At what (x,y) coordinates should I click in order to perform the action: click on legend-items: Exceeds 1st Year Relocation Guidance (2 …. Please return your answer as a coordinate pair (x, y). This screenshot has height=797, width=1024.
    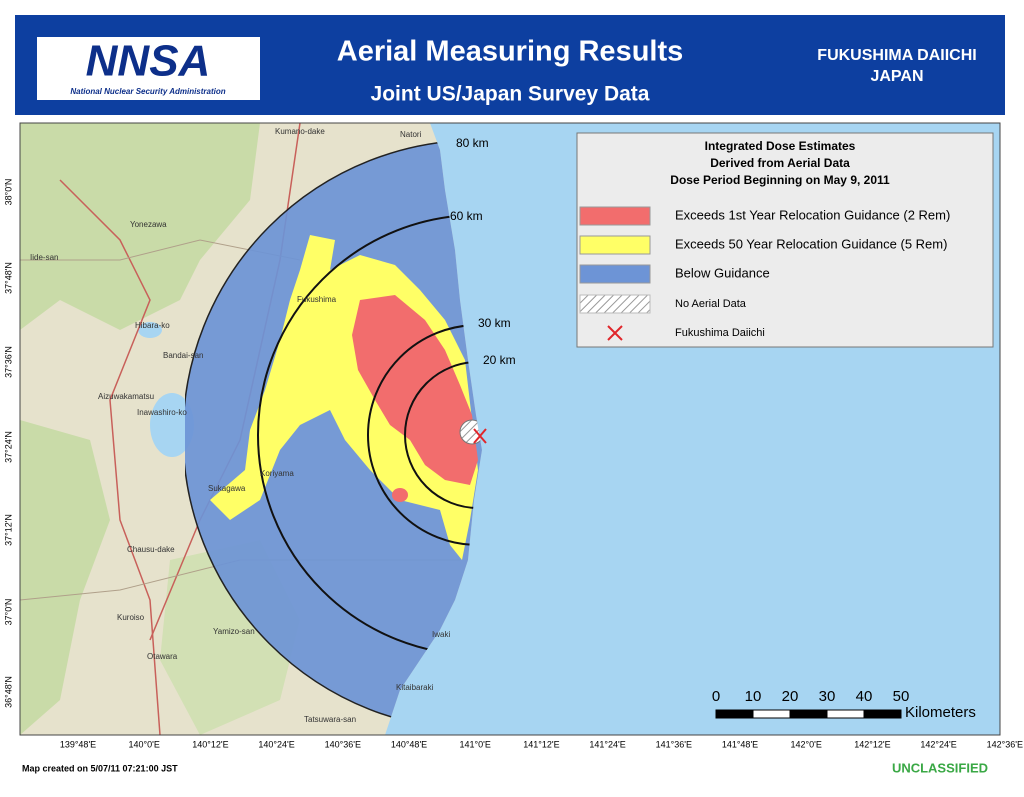
    Looking at the image, I should click on (764, 273).